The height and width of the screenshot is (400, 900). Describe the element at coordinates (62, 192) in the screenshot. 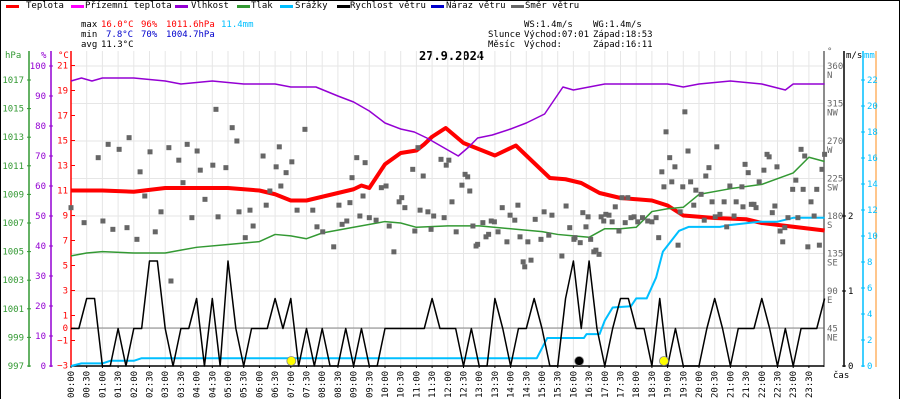

I see `temperature-tick-label: 11` at that location.